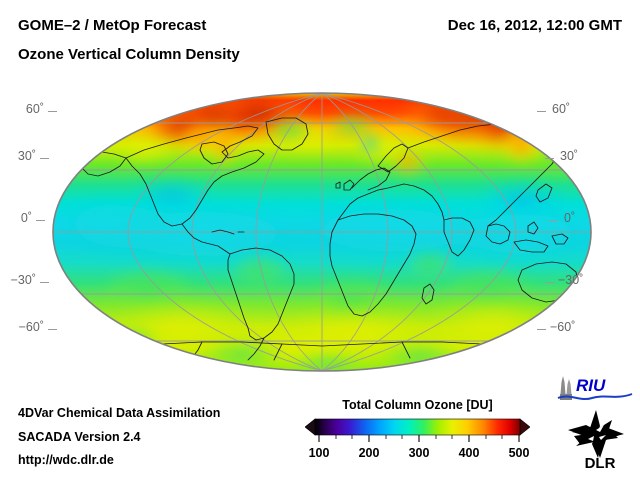 The image size is (640, 480). I want to click on colorbar-title: Total Column Ozone [DU], so click(417, 405).